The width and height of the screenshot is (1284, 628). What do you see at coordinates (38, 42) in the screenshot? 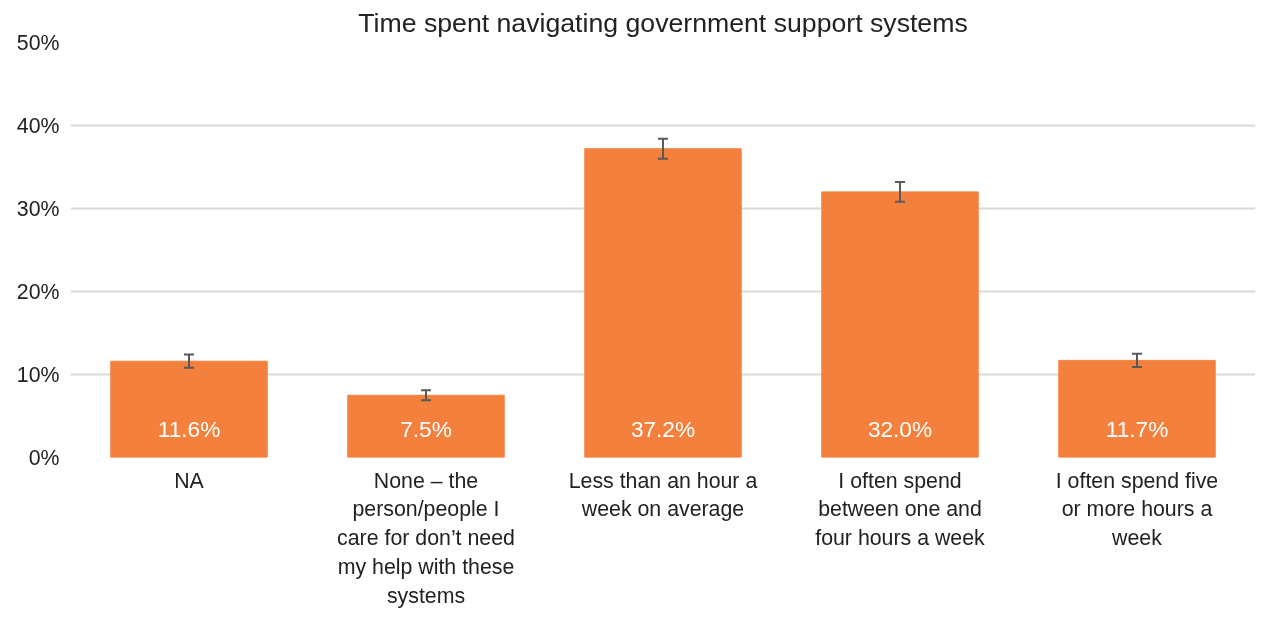
I see `y-tick-label: 50%` at bounding box center [38, 42].